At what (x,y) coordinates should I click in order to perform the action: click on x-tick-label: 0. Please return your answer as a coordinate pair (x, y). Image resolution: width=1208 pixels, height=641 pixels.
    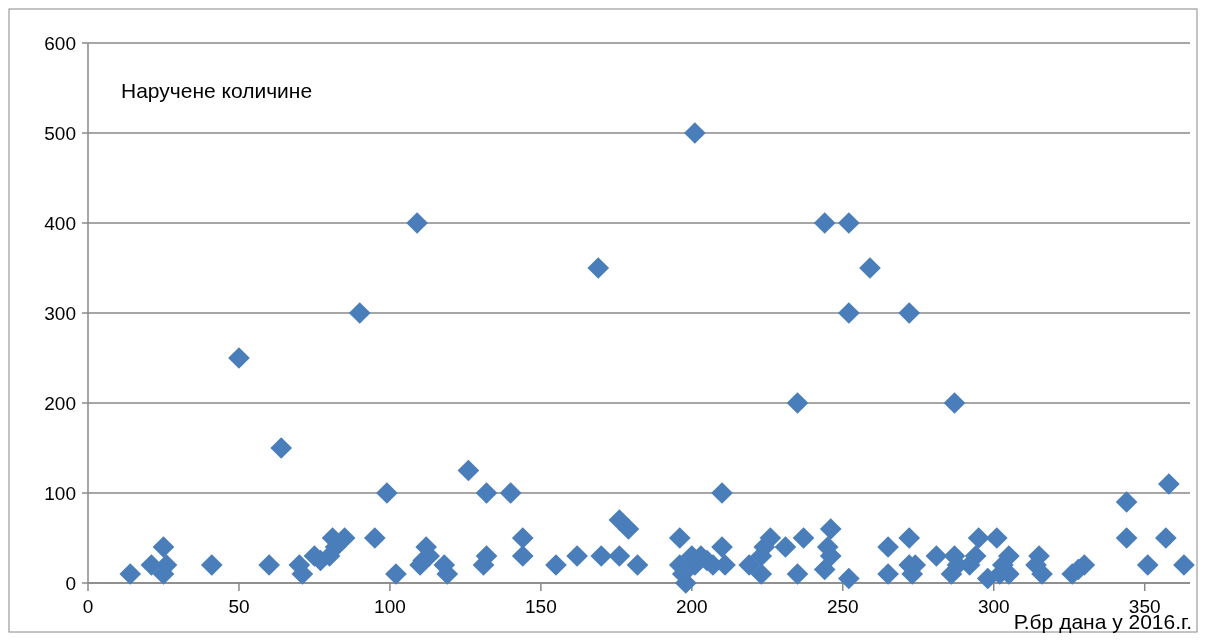
    Looking at the image, I should click on (88, 606).